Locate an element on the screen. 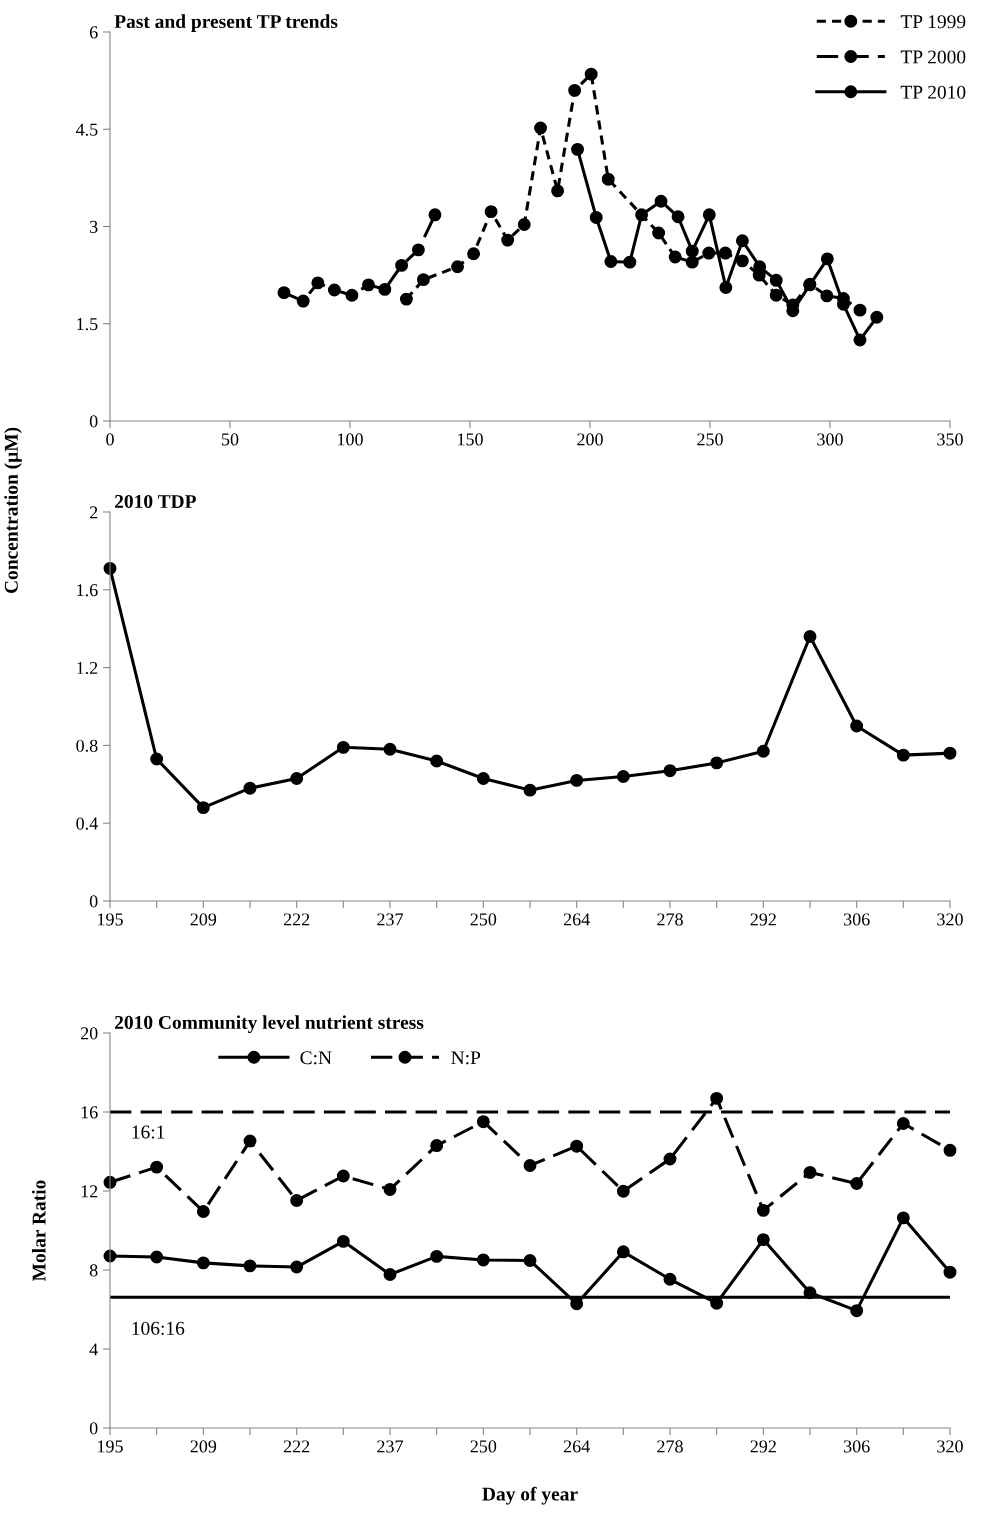 The image size is (983, 1516). x-tick-label: 300 is located at coordinates (830, 439).